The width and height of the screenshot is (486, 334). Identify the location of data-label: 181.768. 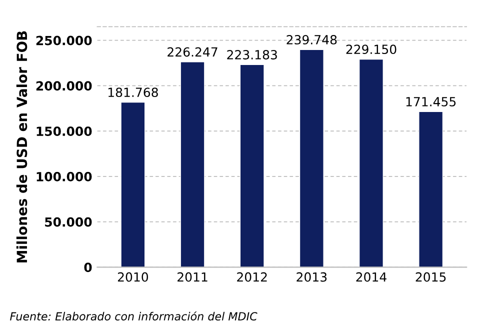
(133, 93).